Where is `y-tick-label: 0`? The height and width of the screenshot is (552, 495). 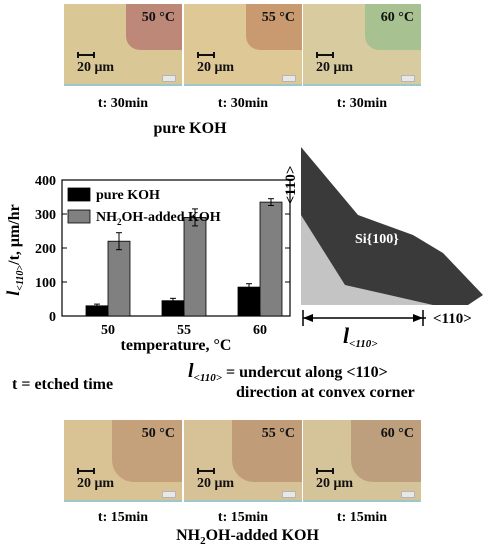 y-tick-label: 0 is located at coordinates (52, 317).